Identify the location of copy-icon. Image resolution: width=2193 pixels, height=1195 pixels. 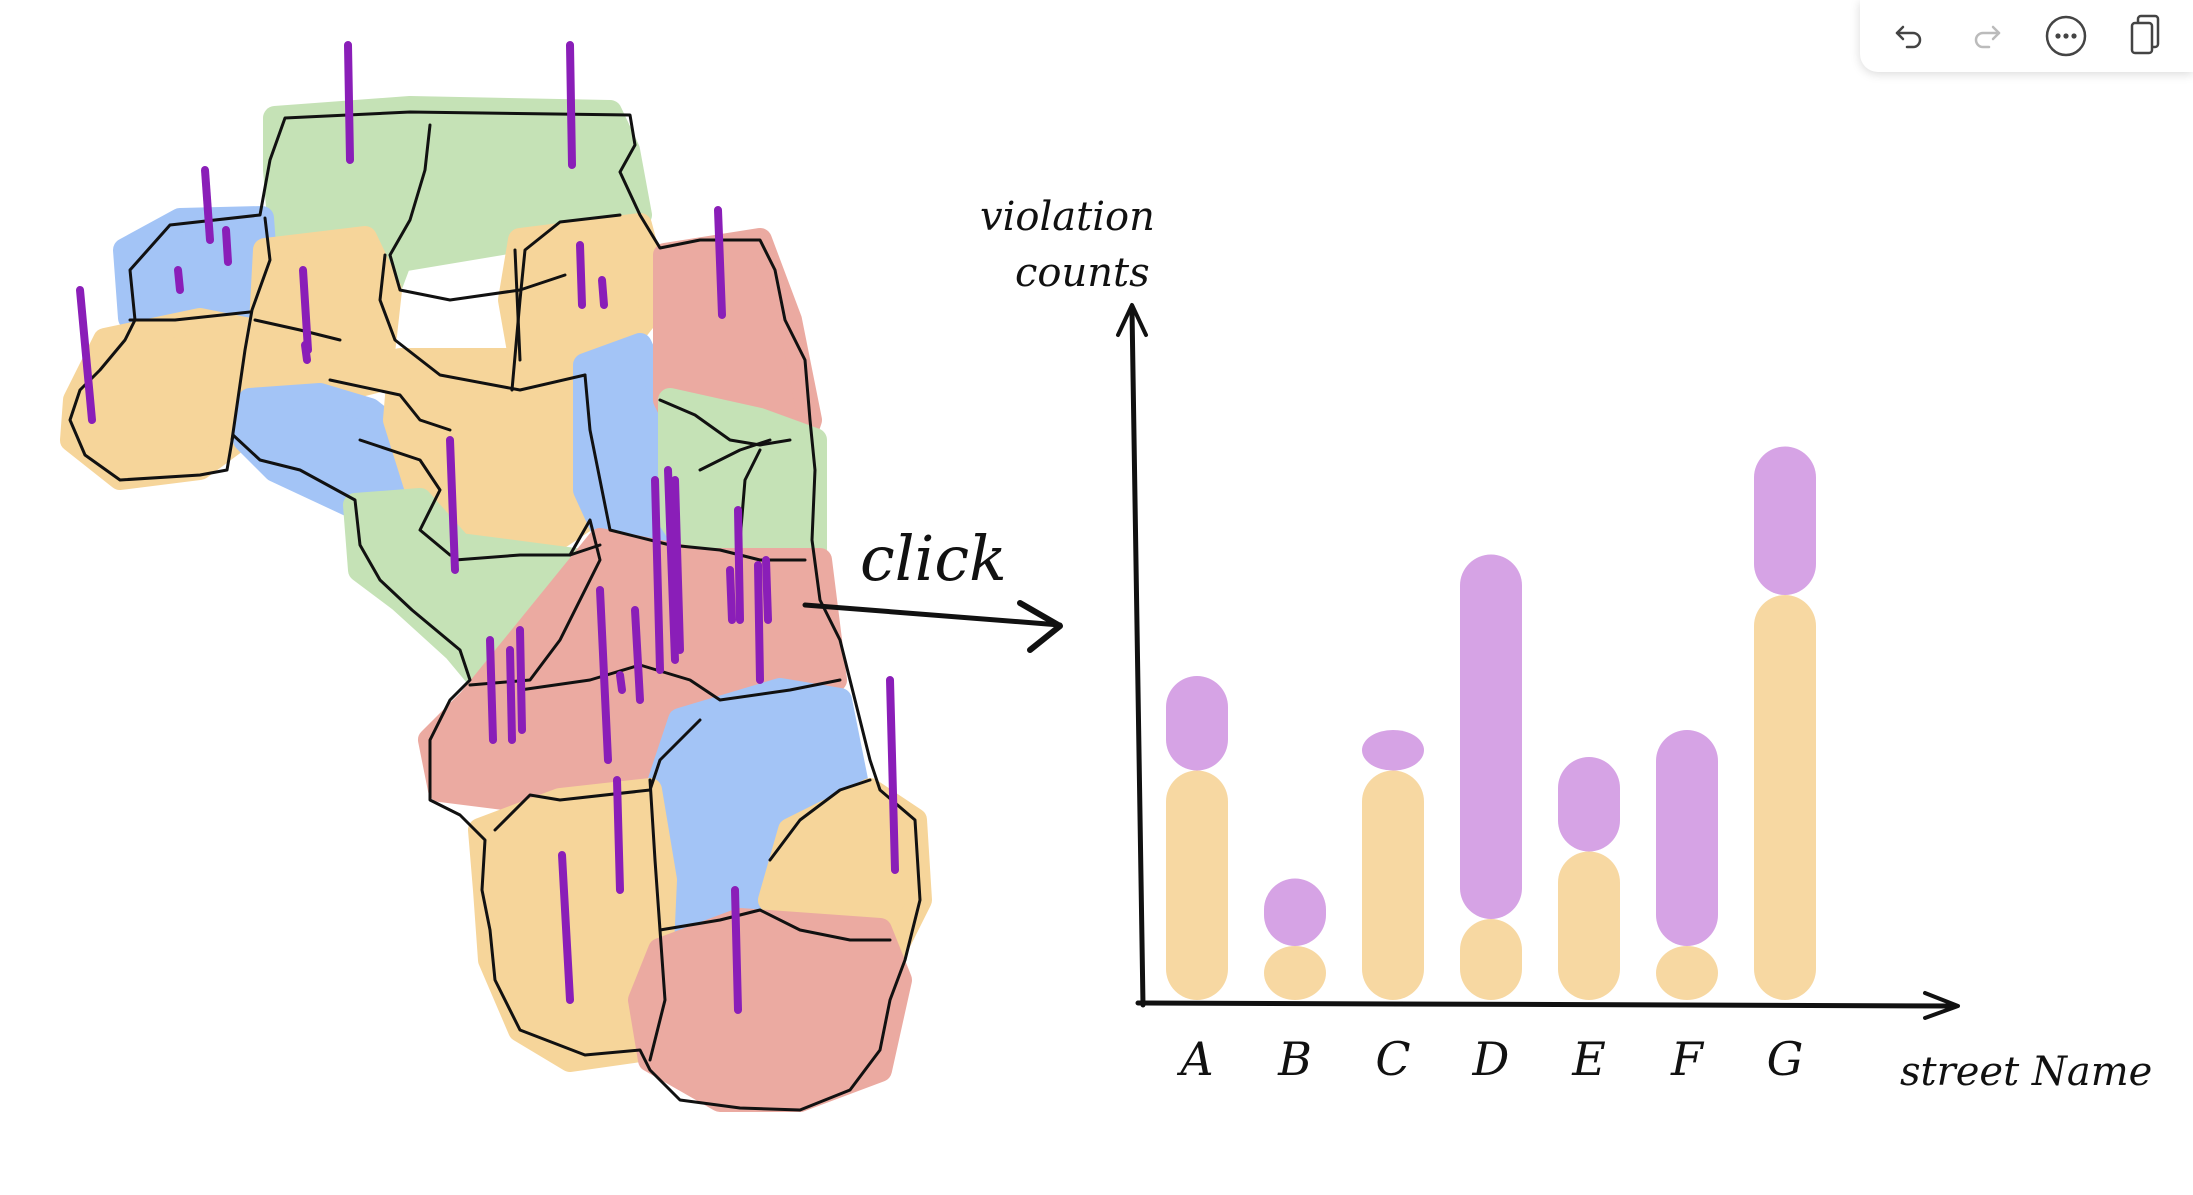
(2145, 34).